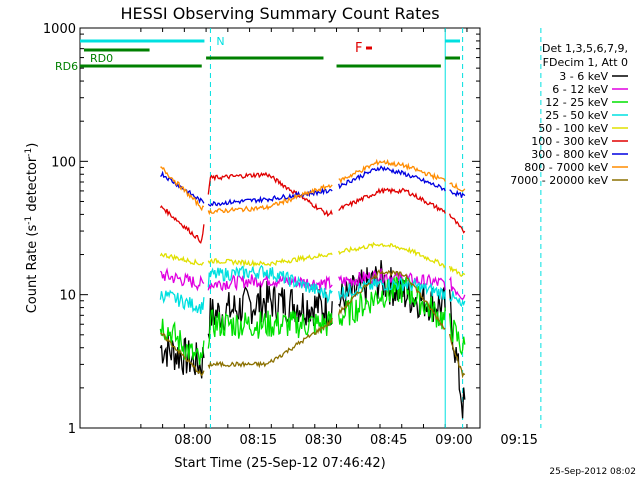 This screenshot has height=480, width=640. What do you see at coordinates (569, 141) in the screenshot?
I see `legend-entry-label: 100 - 300 keV` at bounding box center [569, 141].